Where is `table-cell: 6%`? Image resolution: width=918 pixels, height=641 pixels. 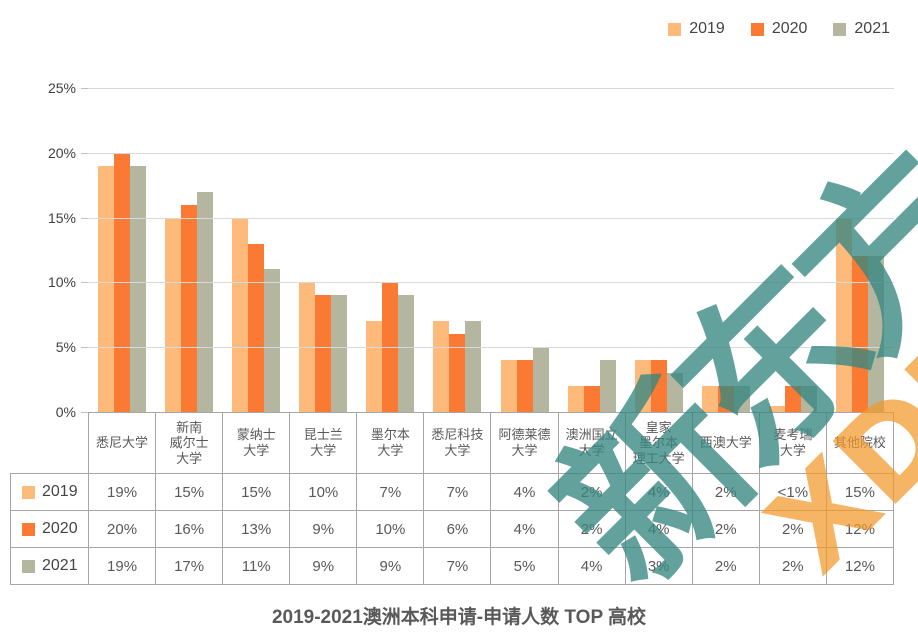
table-cell: 6% is located at coordinates (457, 529).